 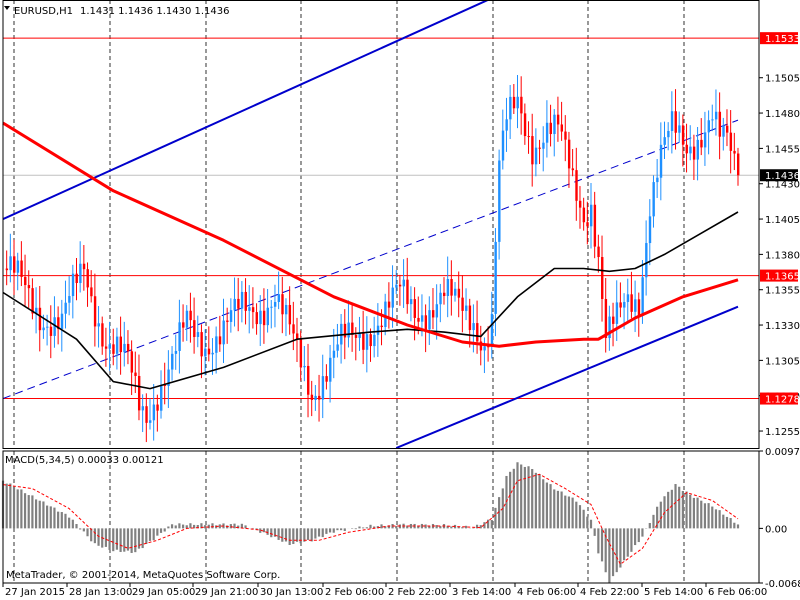 I want to click on time-tick-label: 2 Feb 06:00, so click(x=354, y=592).